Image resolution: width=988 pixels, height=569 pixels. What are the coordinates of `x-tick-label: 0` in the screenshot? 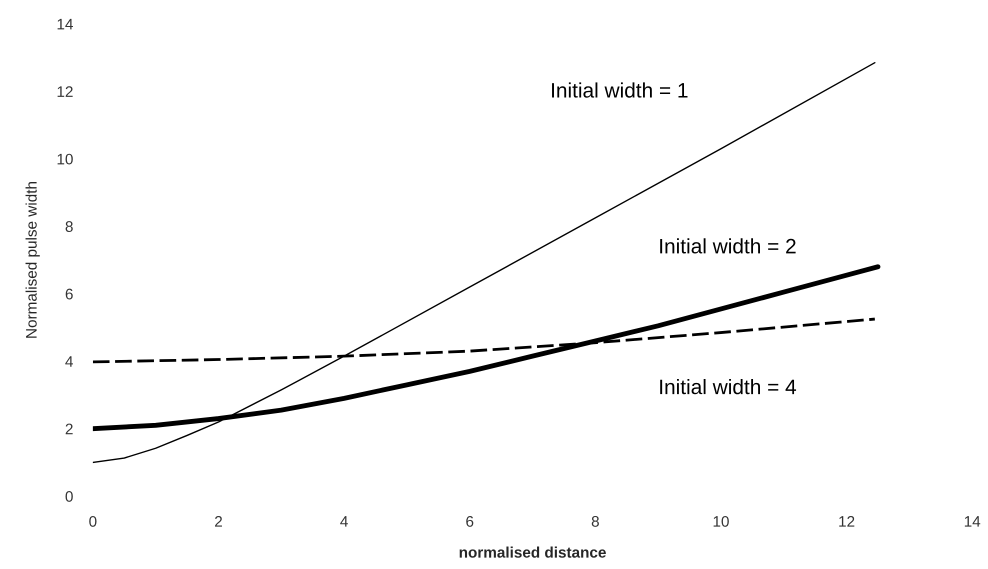 It's located at (93, 521).